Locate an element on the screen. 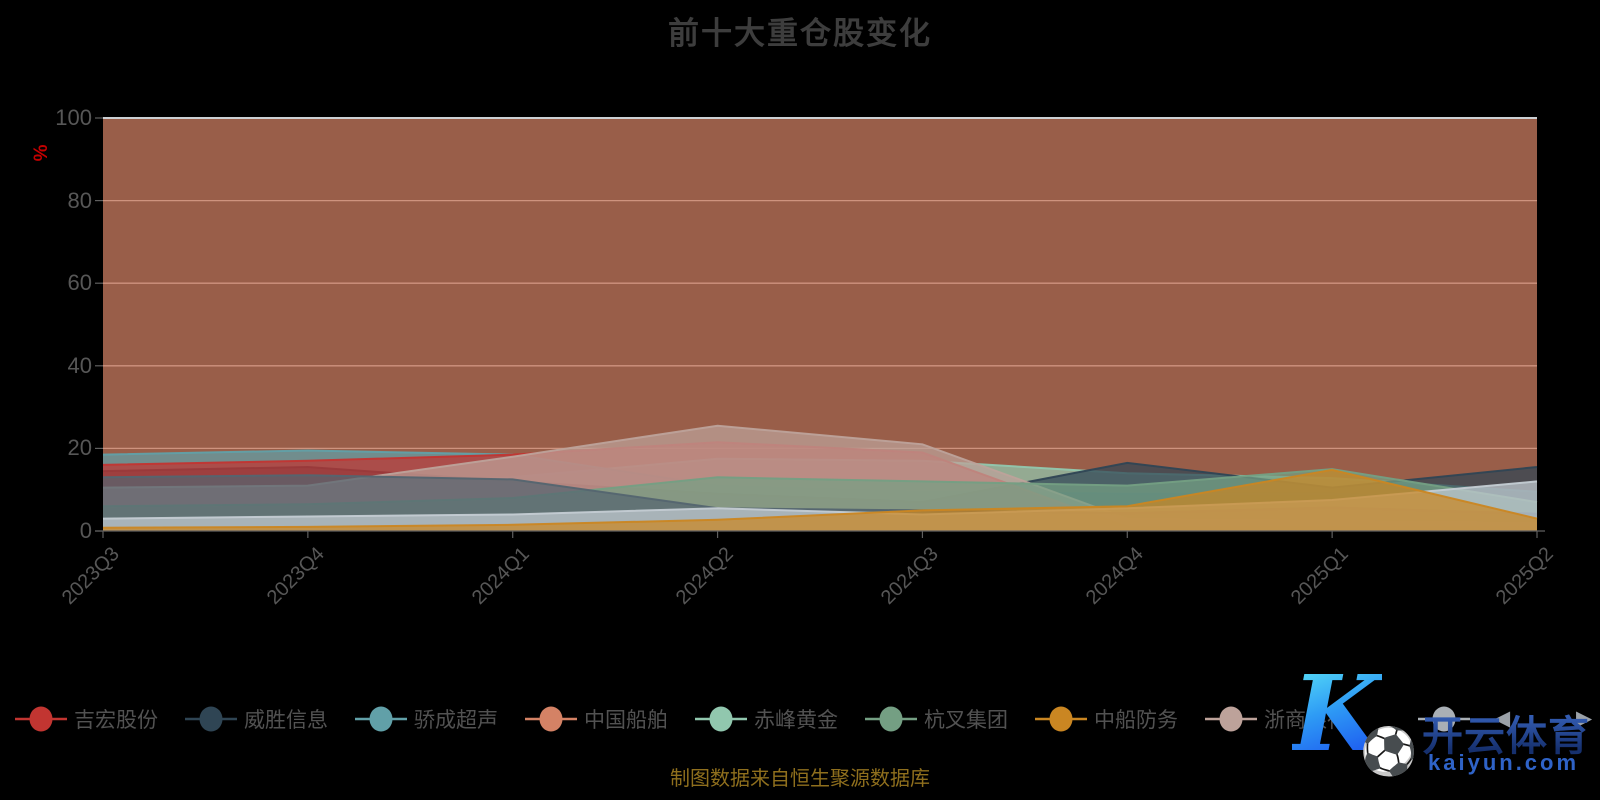  y-axis-unit-label: % is located at coordinates (39, 153).